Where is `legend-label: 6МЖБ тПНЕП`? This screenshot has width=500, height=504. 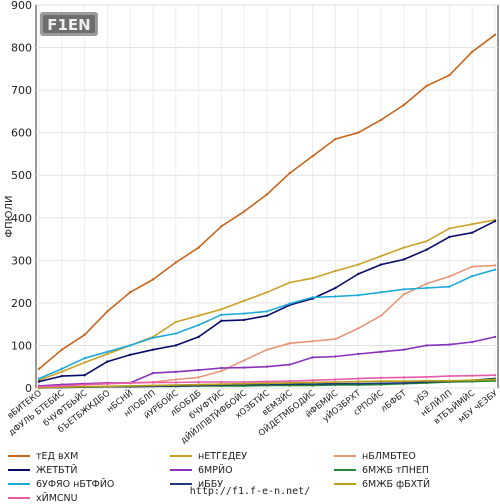
legend-label: 6МЖБ тПНЕП is located at coordinates (395, 470).